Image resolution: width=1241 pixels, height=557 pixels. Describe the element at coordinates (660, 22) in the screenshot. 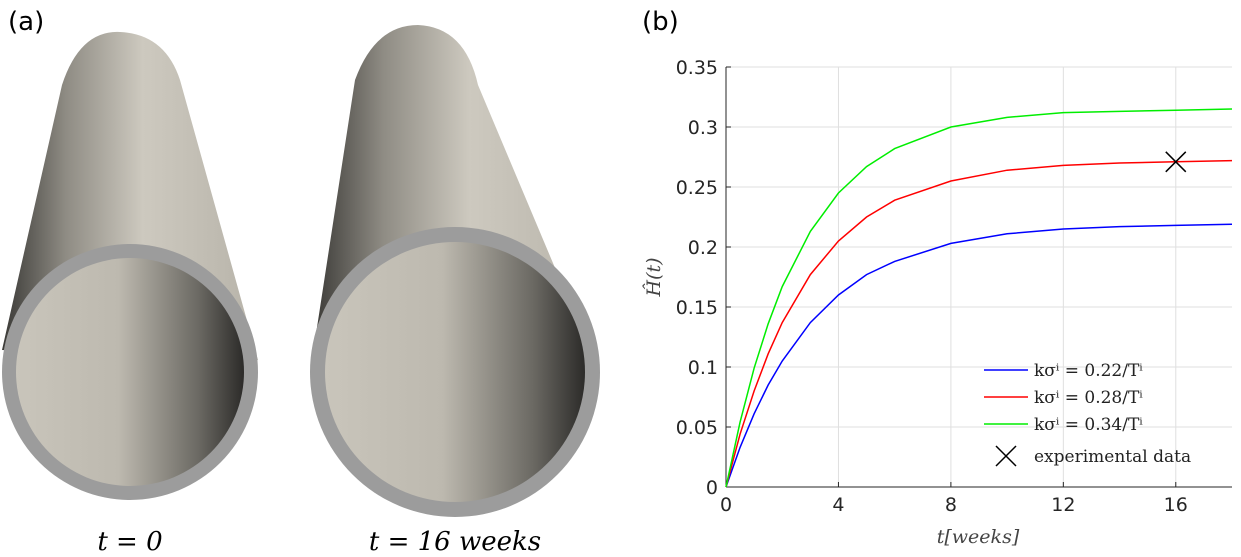

I see `panel-label: (b)` at that location.